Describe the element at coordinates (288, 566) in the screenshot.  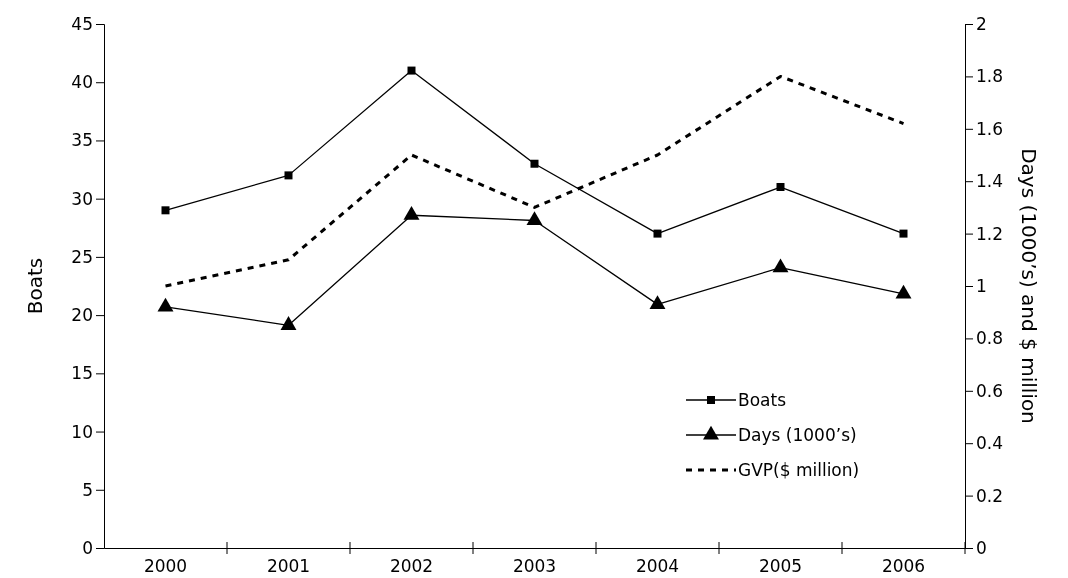
I see `x-tick-label: 2001` at that location.